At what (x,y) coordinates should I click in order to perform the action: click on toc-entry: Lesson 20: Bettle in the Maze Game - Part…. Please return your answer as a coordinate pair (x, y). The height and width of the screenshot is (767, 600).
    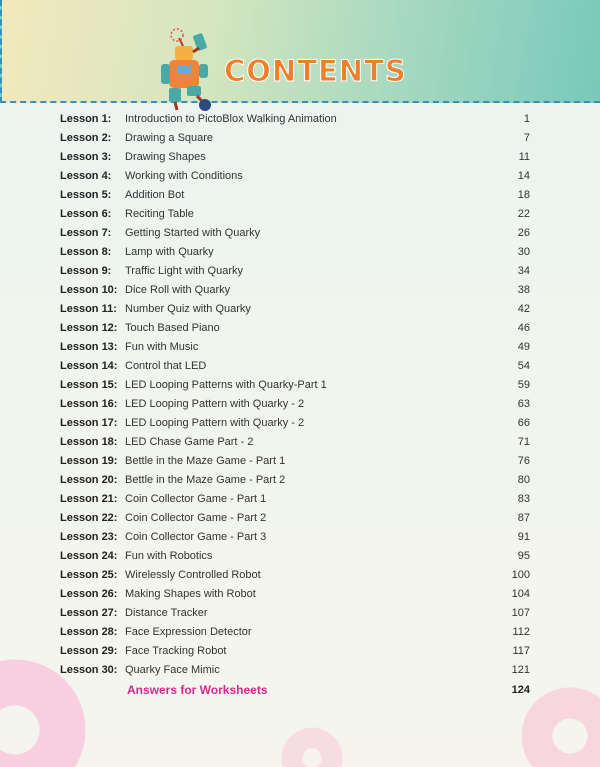
    Looking at the image, I should click on (295, 483).